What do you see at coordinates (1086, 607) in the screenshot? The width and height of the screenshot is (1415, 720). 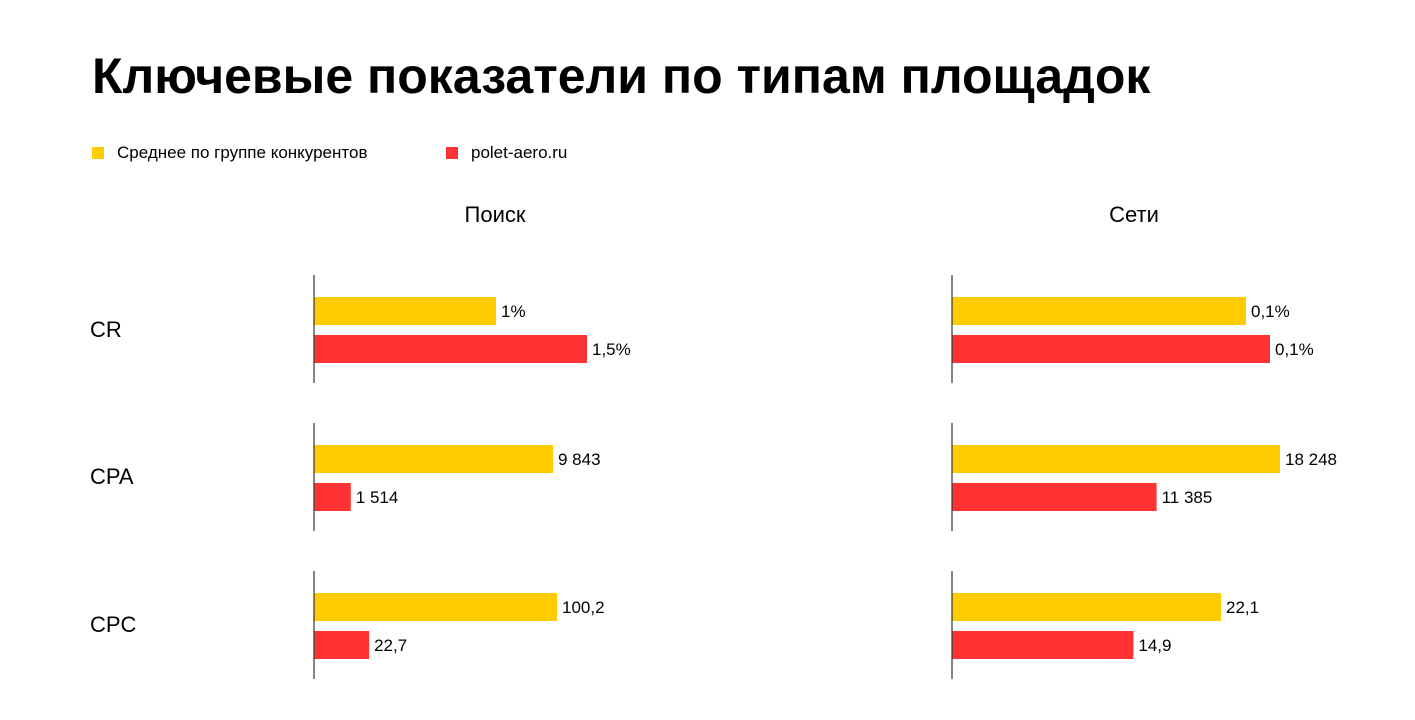 I see `bar-networks-cpc-competitors` at bounding box center [1086, 607].